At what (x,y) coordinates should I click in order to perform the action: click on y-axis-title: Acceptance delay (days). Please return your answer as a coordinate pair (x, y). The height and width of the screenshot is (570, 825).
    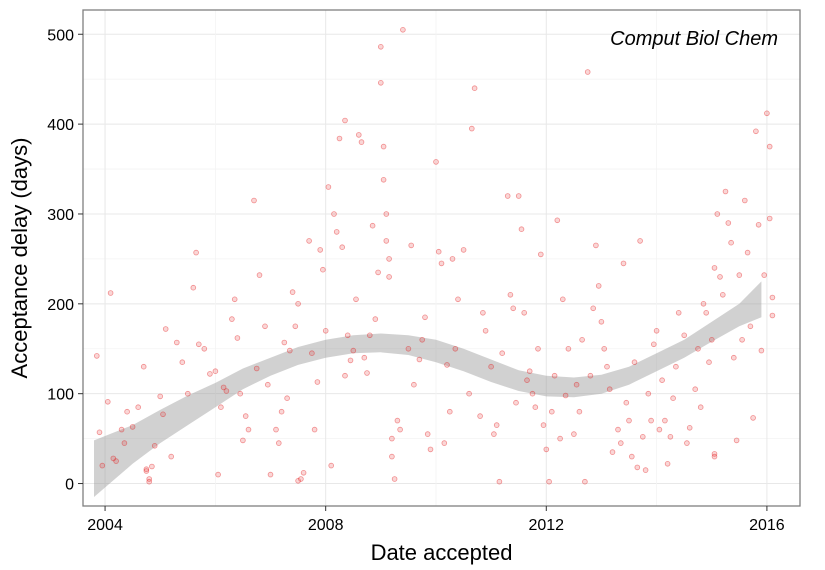
    Looking at the image, I should click on (19, 258).